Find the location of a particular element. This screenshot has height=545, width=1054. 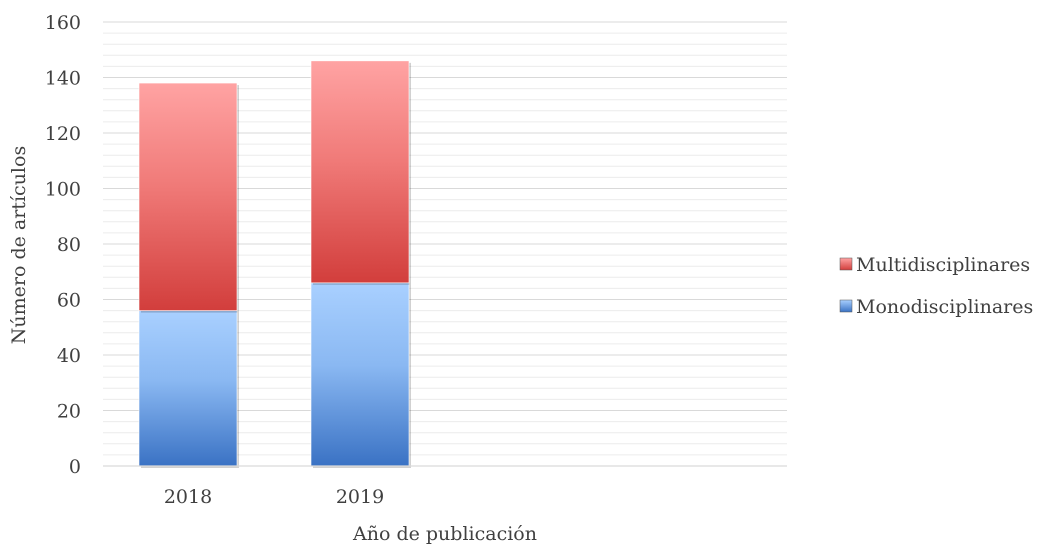

legend-swatch-monodisciplinares is located at coordinates (846, 306).